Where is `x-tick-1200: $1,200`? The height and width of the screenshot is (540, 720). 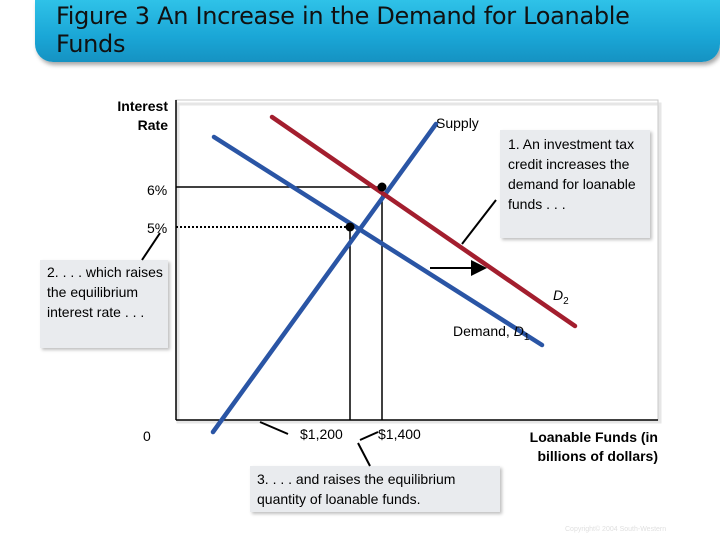
x-tick-1200: $1,200 is located at coordinates (321, 434).